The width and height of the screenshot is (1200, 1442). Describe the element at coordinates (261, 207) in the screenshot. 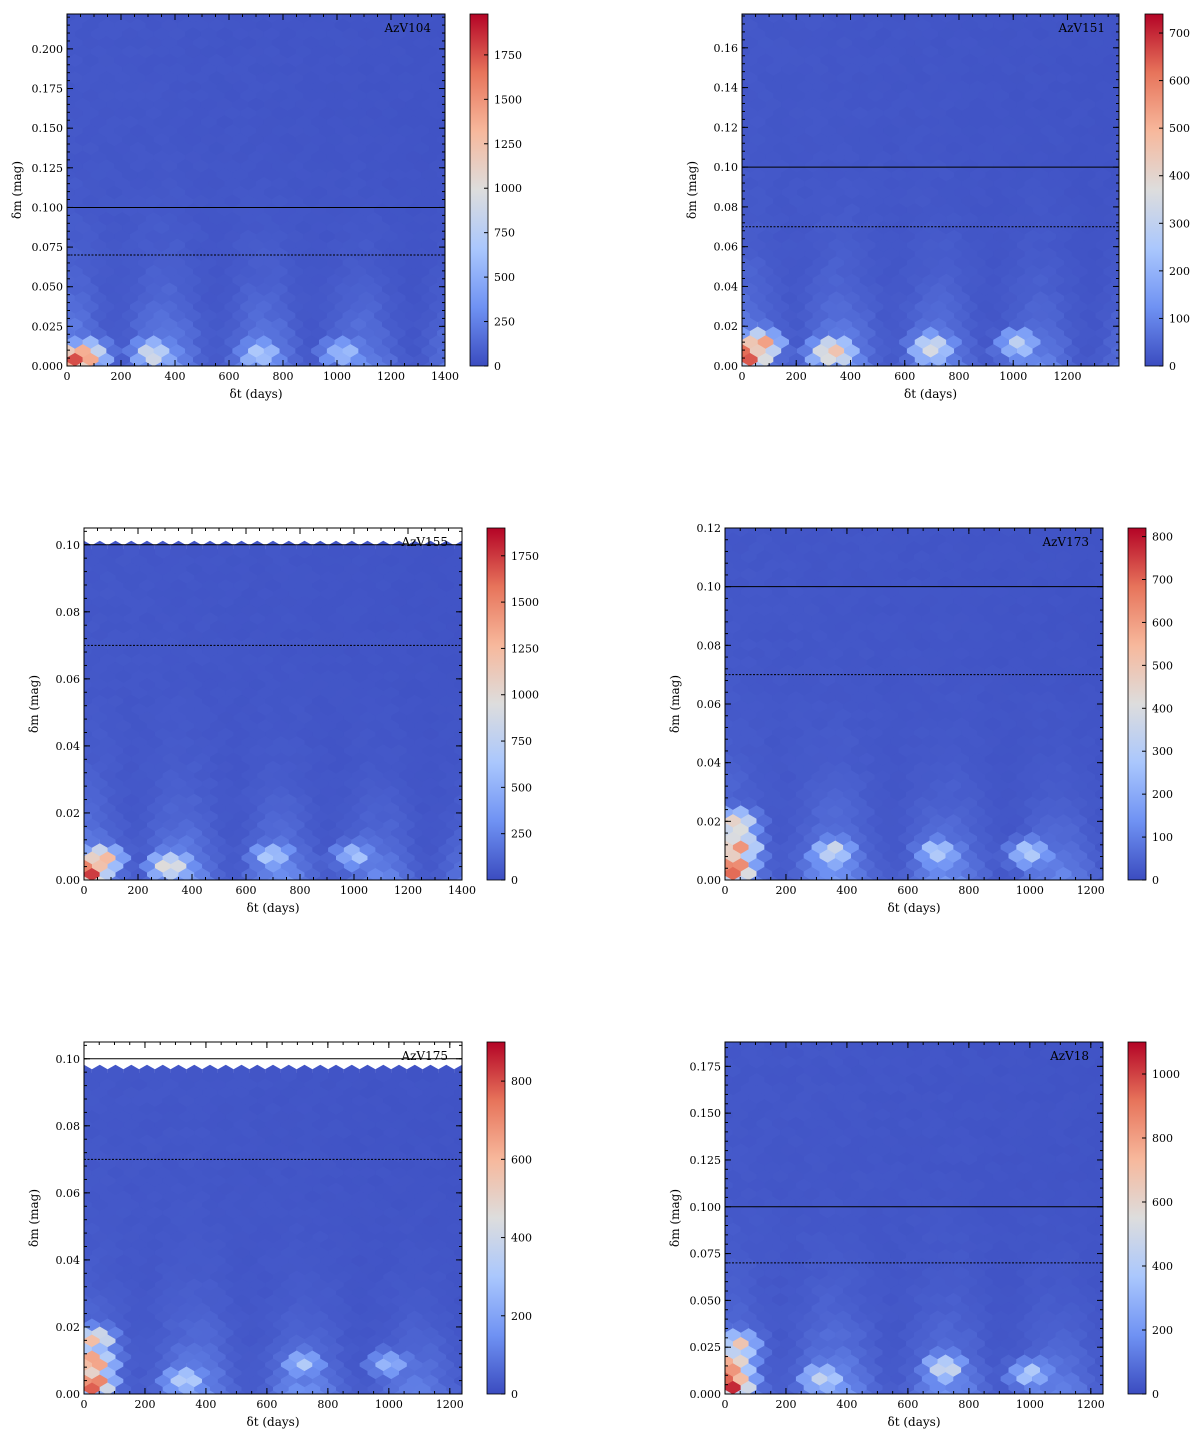

I see `x-axis: 0 200 400 600 800 1000 1200 1400 δt (days)` at that location.